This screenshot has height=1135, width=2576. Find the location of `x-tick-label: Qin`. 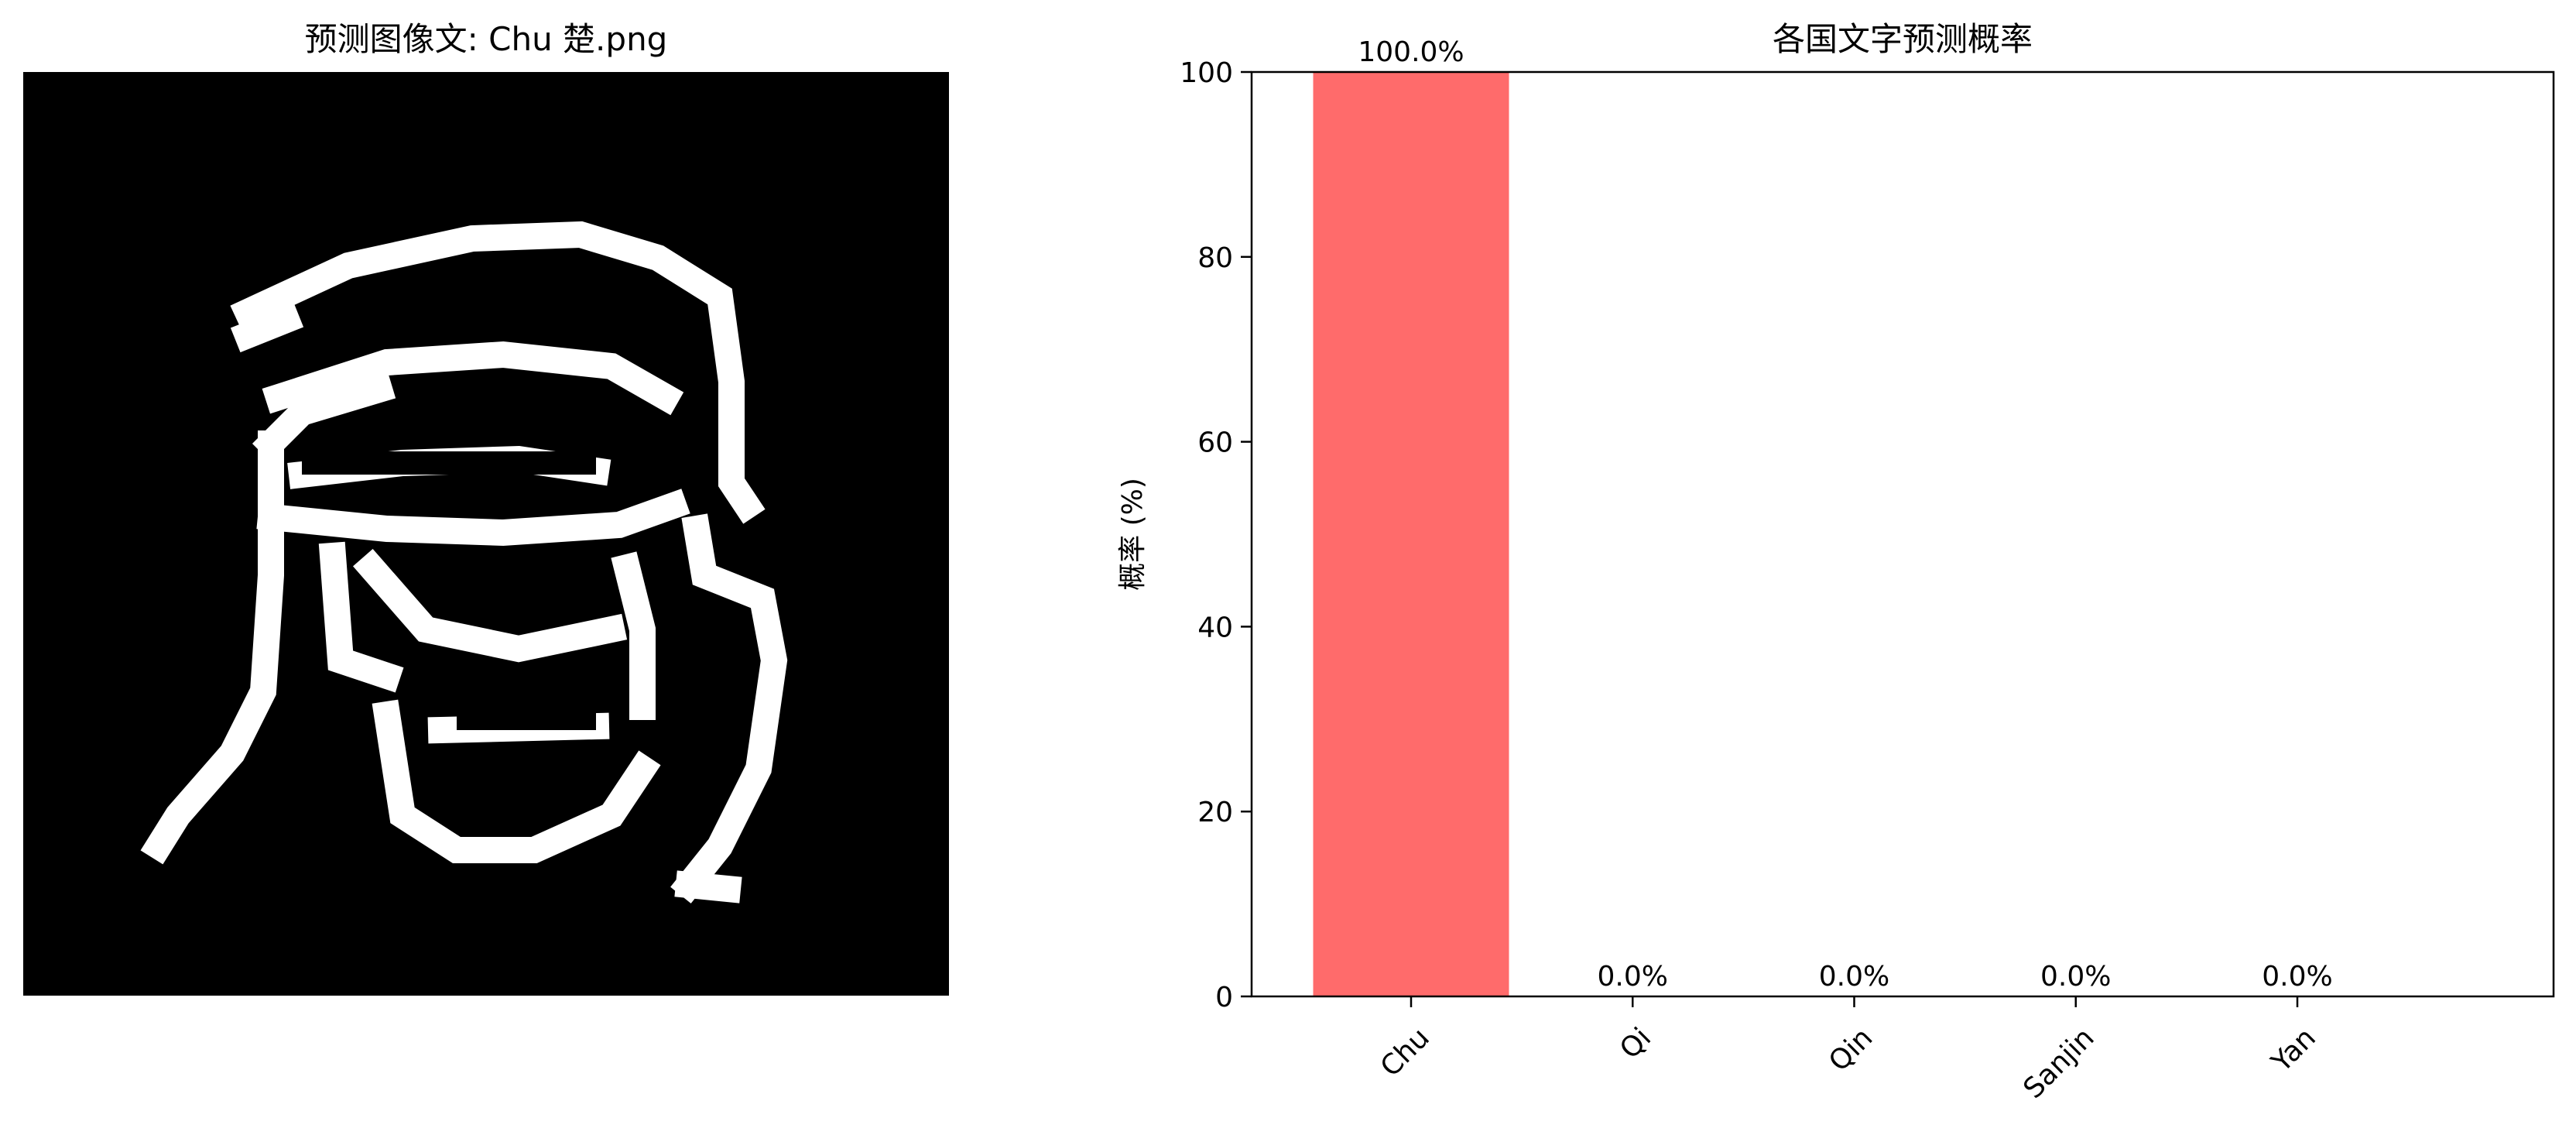

x-tick-label: Qin is located at coordinates (1851, 1050).